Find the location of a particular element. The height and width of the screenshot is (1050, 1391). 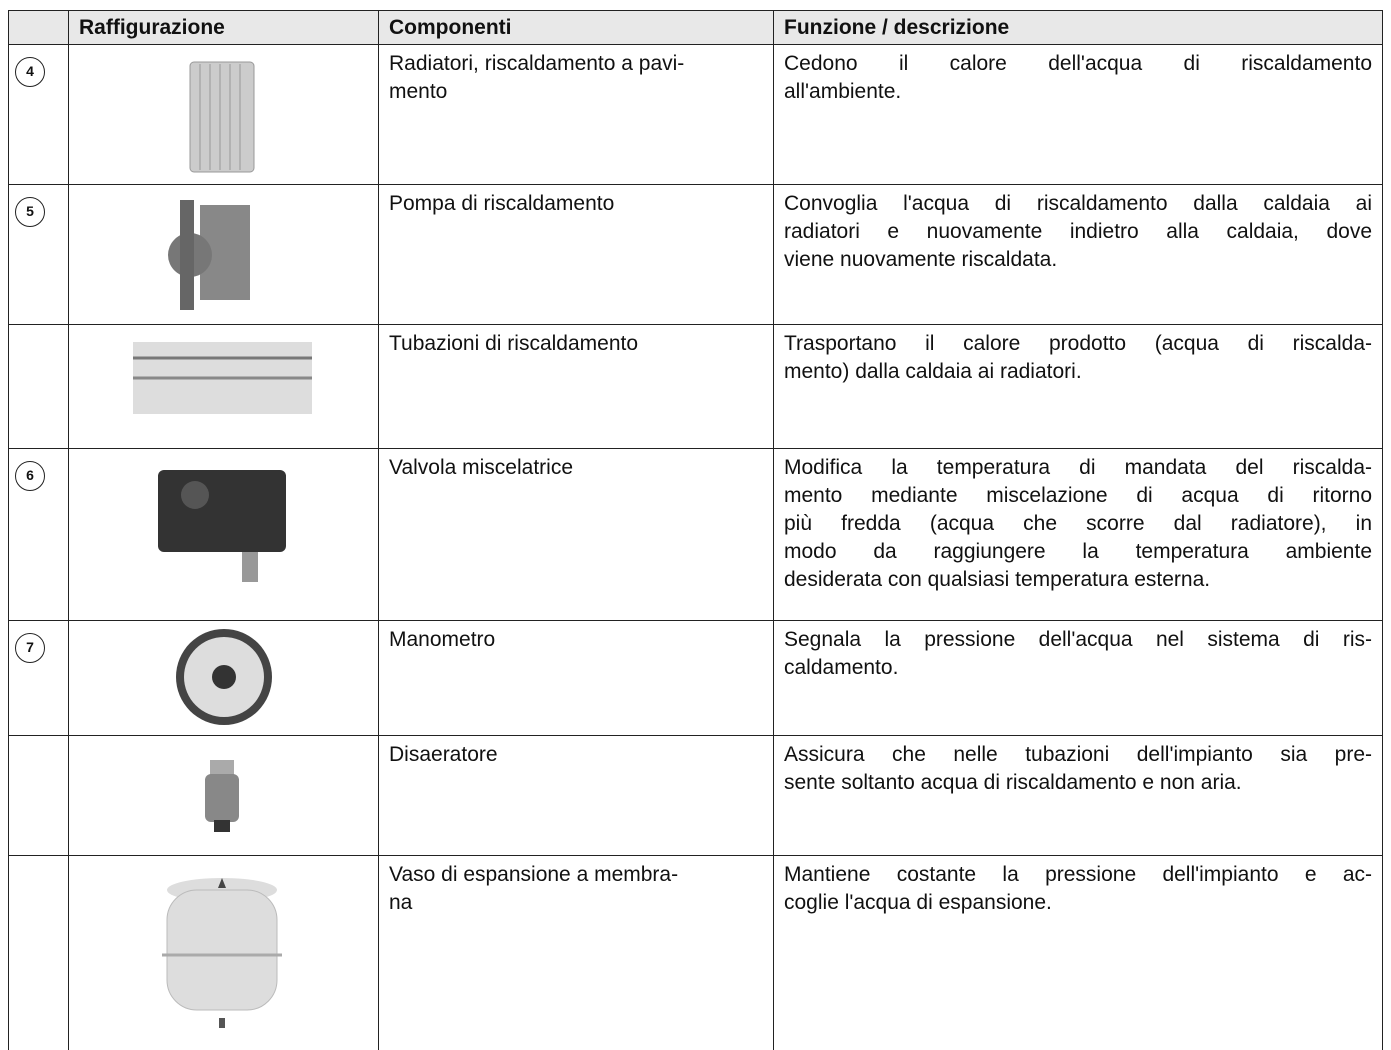

component-cell: Valvola miscelatrice is located at coordinates (575, 534).